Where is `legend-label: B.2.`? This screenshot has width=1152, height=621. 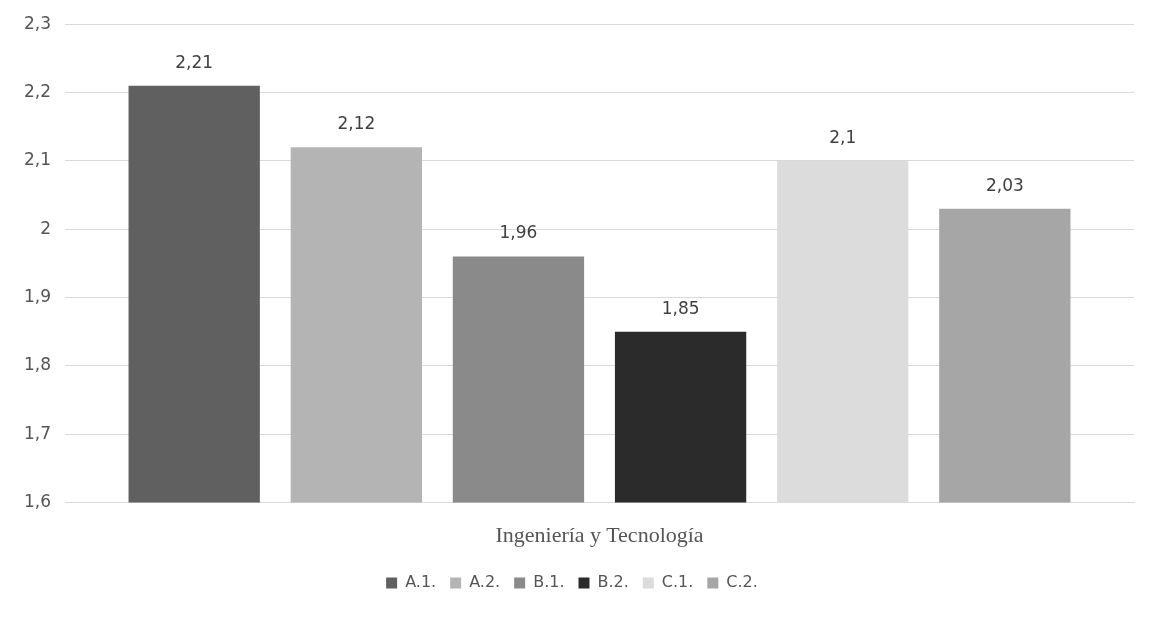 legend-label: B.2. is located at coordinates (613, 582).